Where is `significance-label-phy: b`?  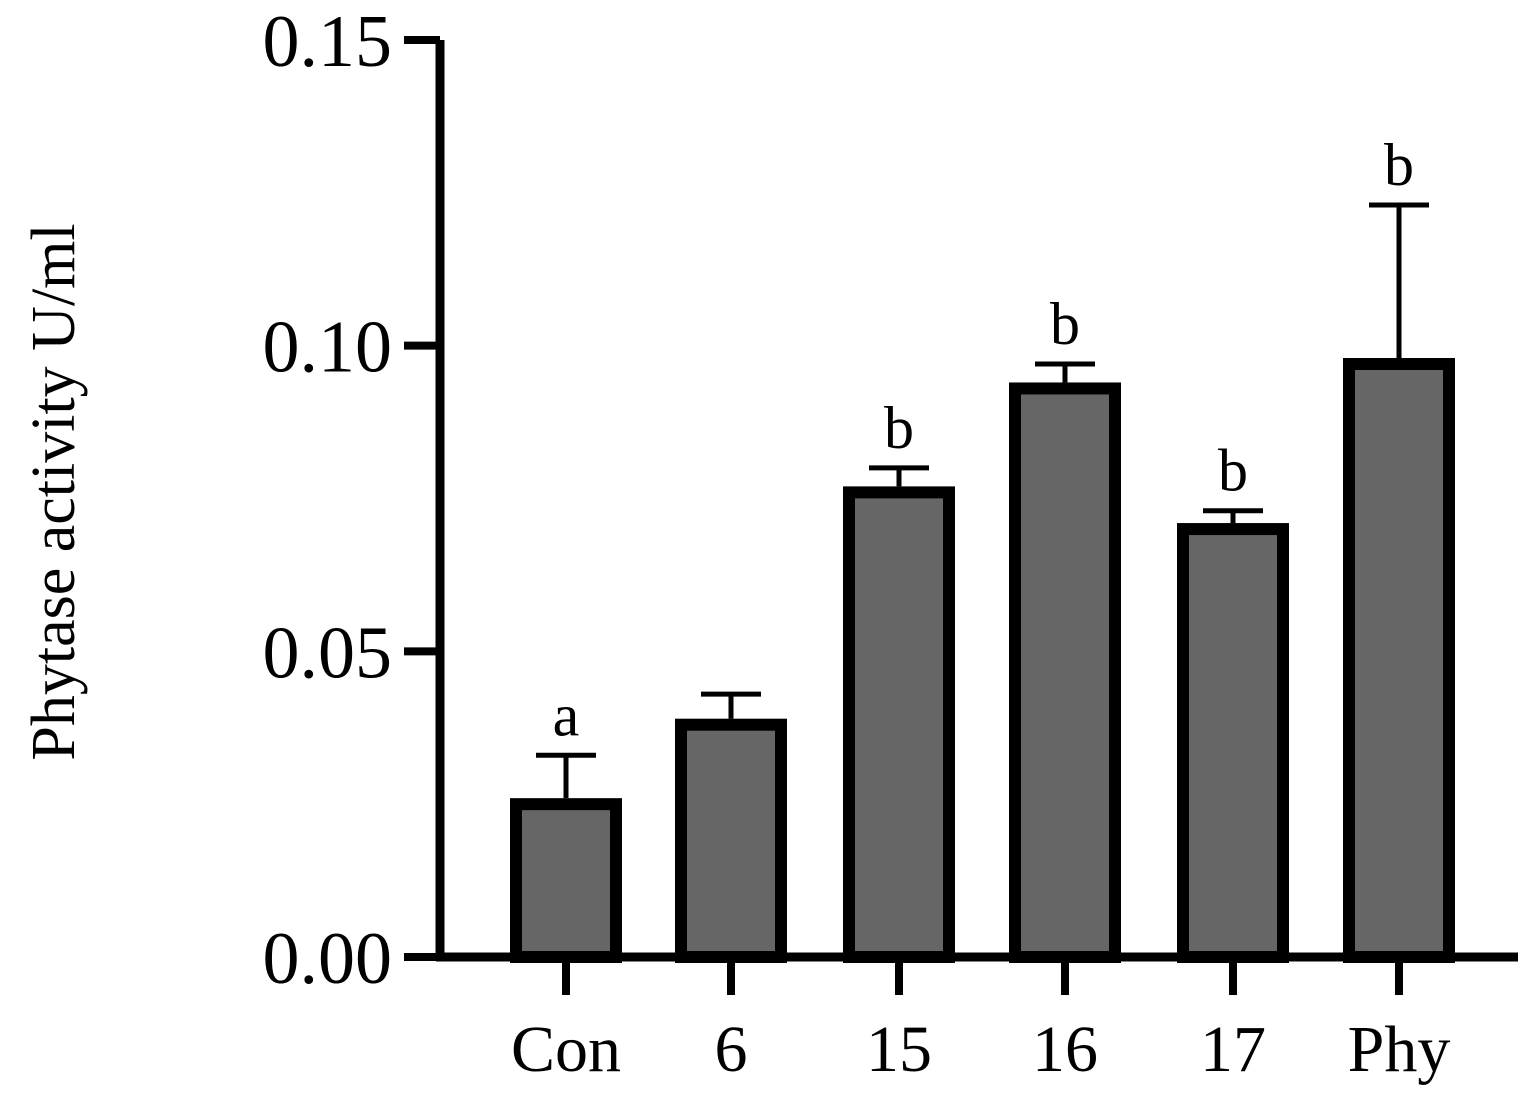 significance-label-phy: b is located at coordinates (1399, 165).